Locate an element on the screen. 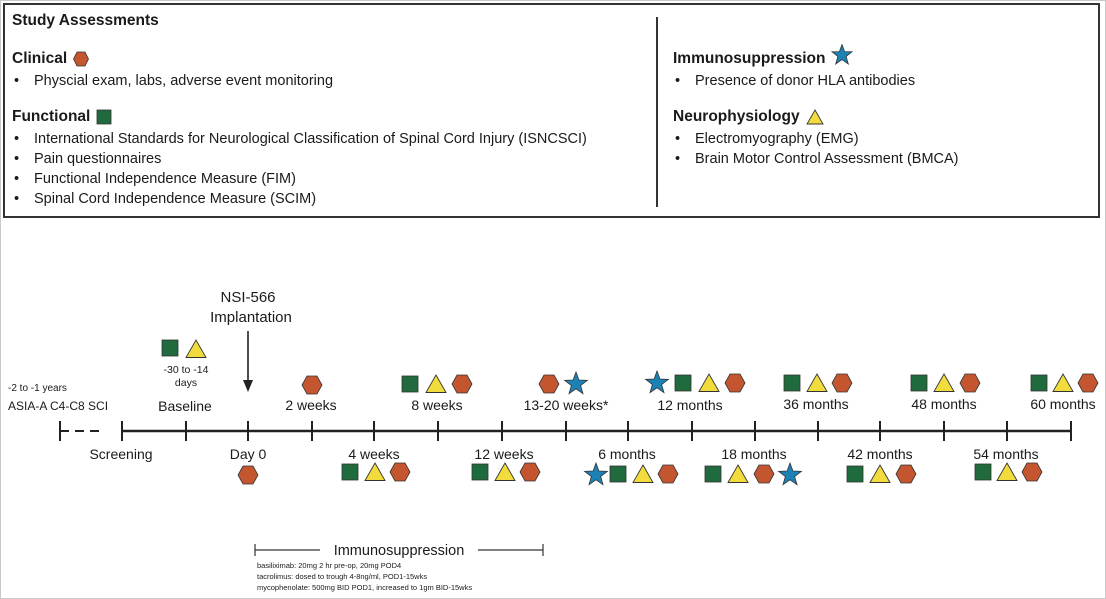 This screenshot has height=599, width=1106. immuno-span-label: Immunosuppression is located at coordinates (399, 551).